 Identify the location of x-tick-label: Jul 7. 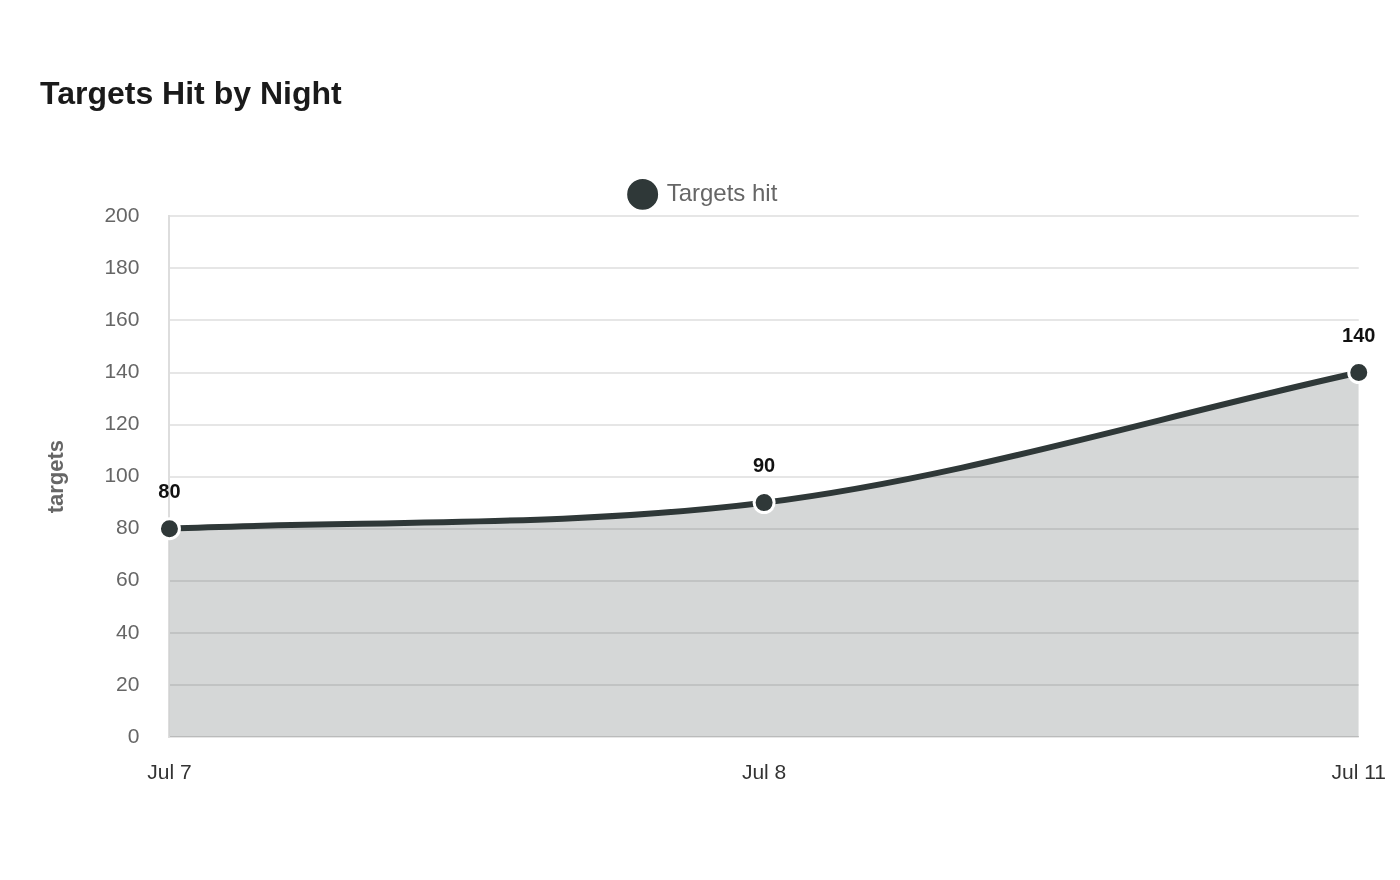
(169, 772).